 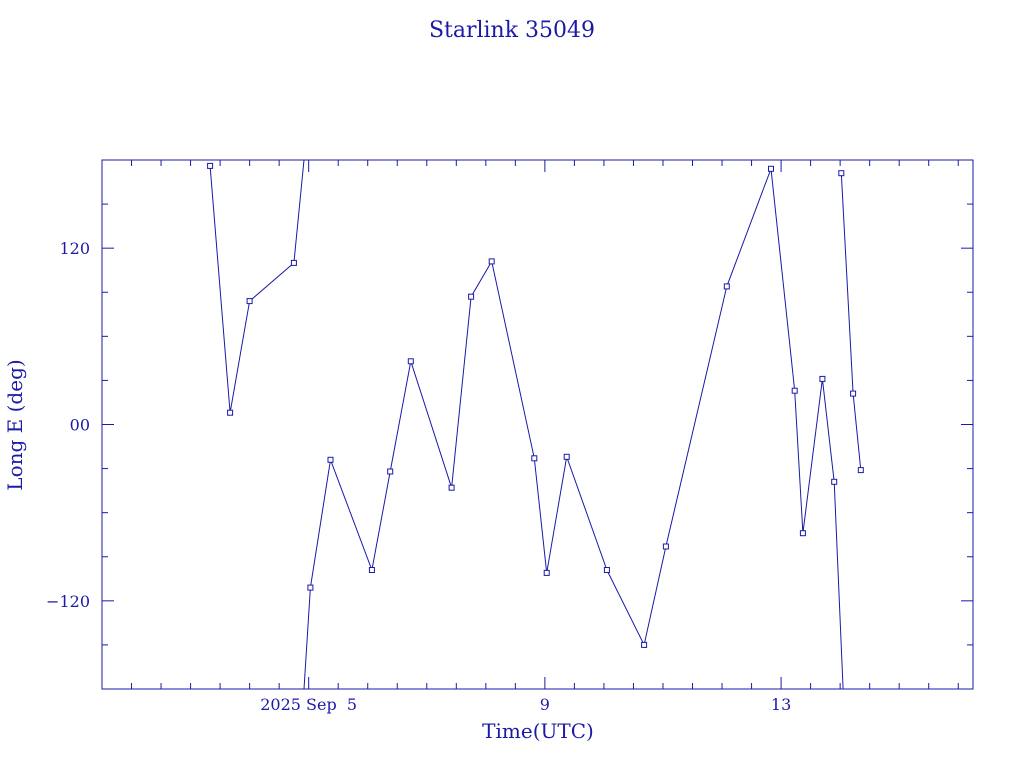 I want to click on x-axis-title: Time(UTC), so click(x=538, y=731).